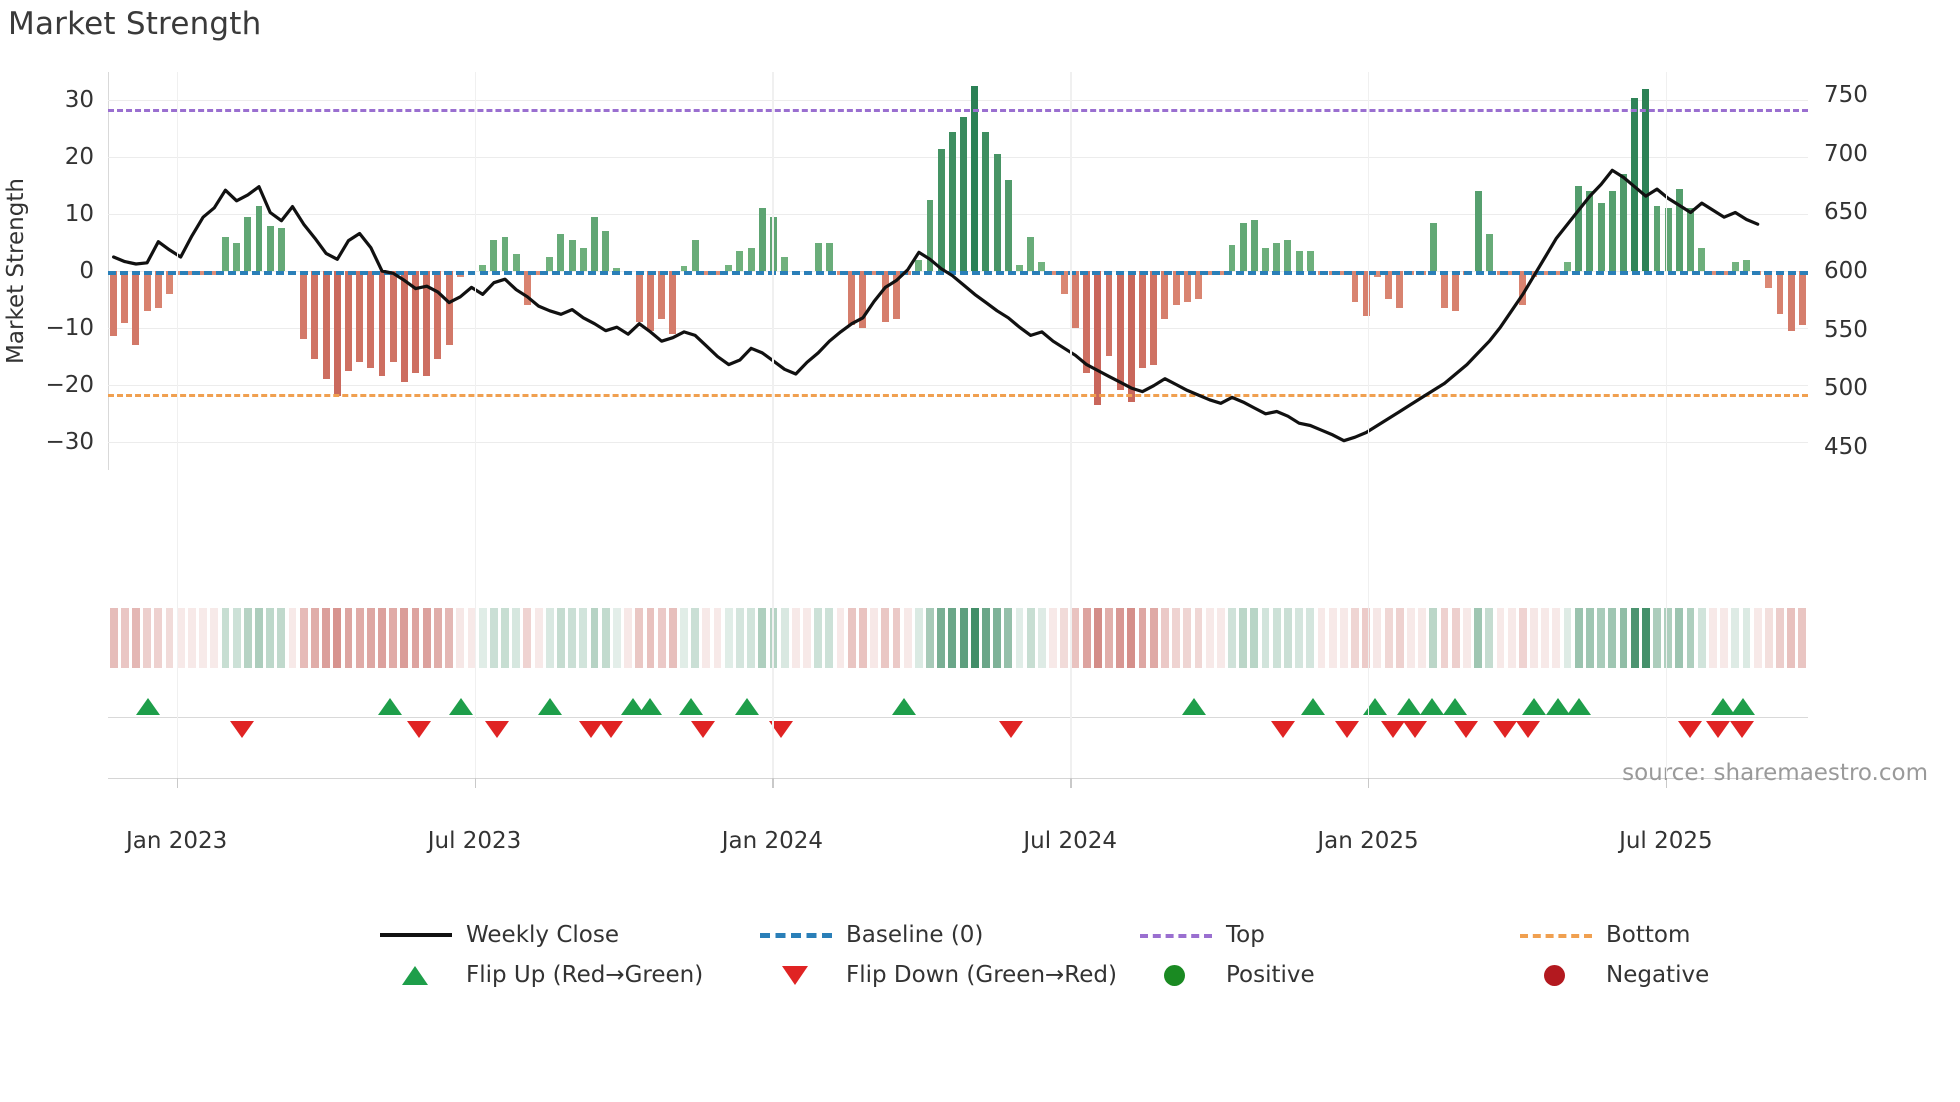 This screenshot has height=1102, width=1960. What do you see at coordinates (541, 975) in the screenshot?
I see `legend-item-flip-up: Flip Up (Red→Green)` at bounding box center [541, 975].